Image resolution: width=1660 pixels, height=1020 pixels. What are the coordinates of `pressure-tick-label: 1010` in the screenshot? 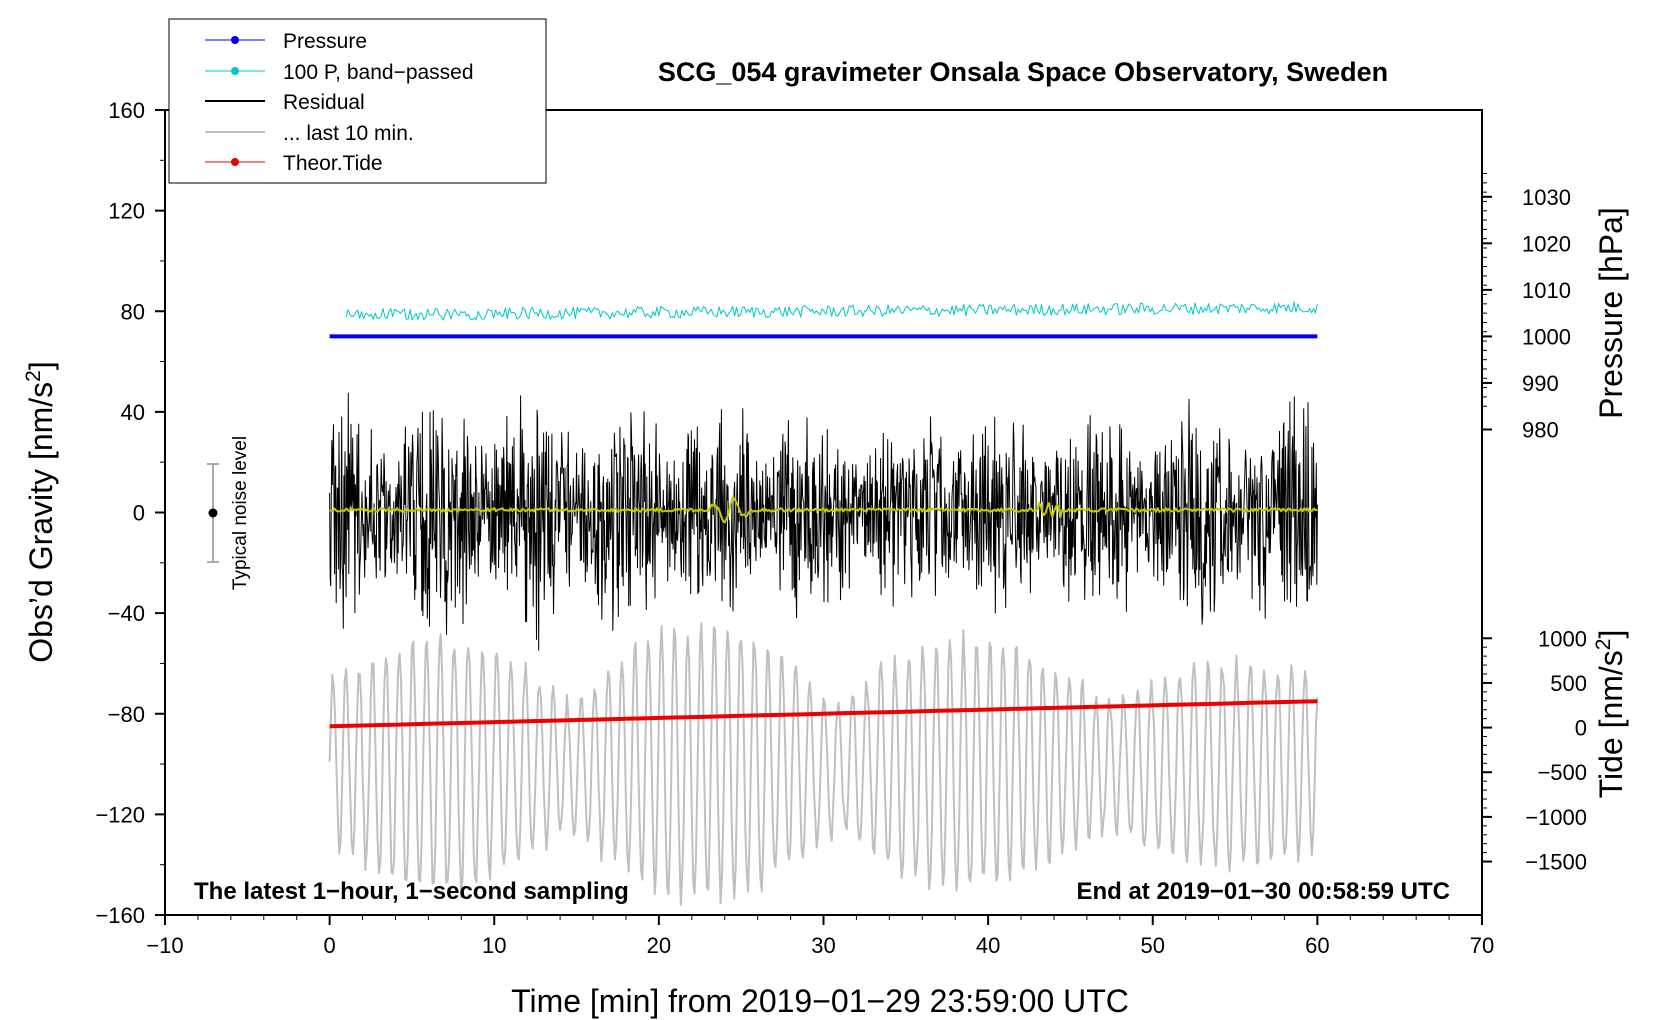 It's located at (1546, 290).